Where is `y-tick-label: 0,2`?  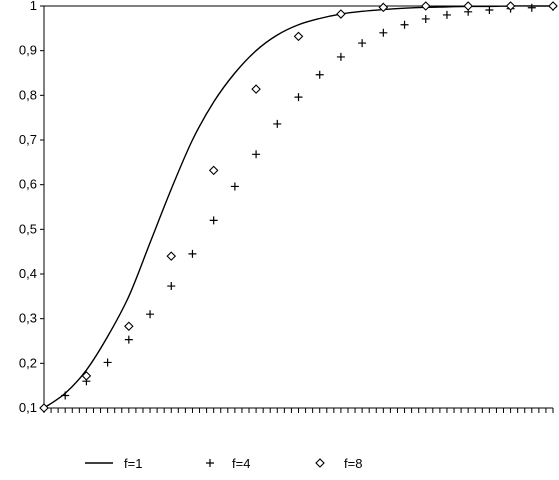
y-tick-label: 0,2 is located at coordinates (28, 362).